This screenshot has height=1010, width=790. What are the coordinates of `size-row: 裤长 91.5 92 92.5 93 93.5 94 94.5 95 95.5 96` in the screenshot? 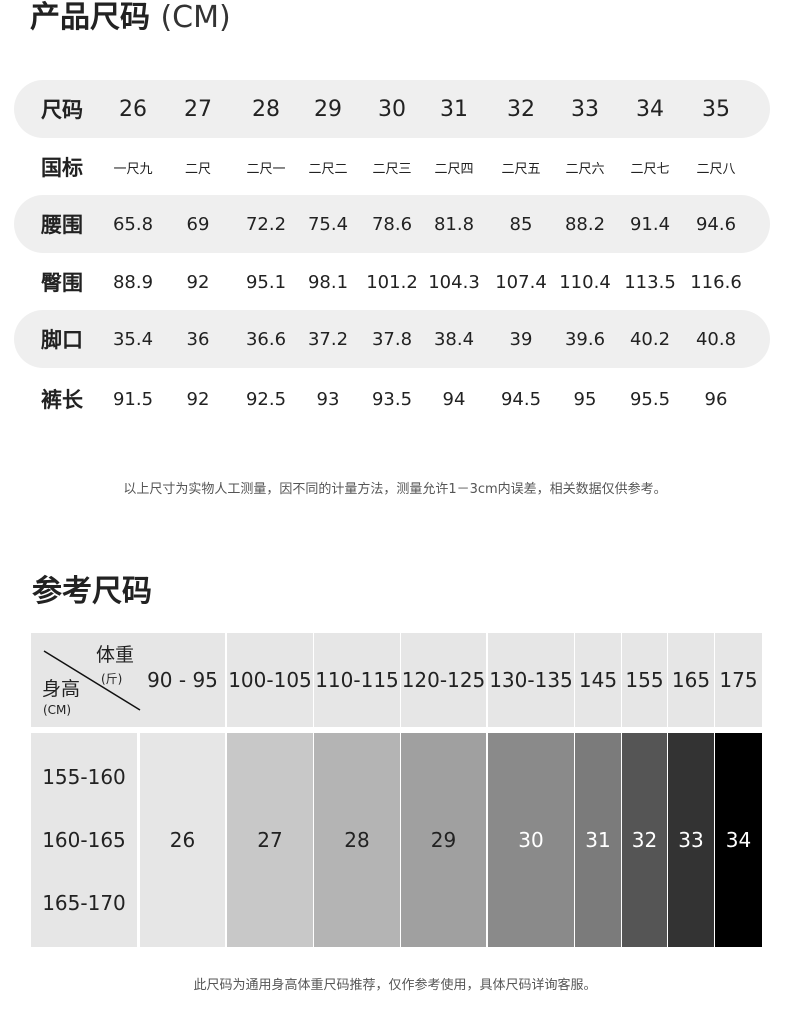 It's located at (392, 399).